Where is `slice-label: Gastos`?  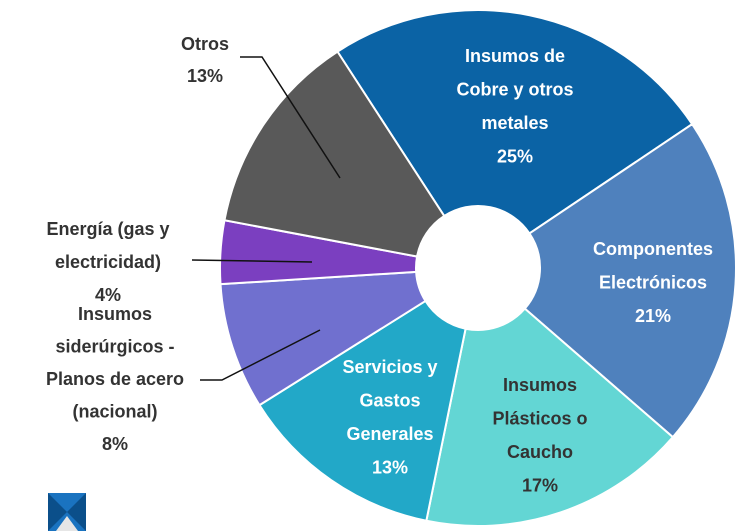
slice-label: Gastos is located at coordinates (389, 400).